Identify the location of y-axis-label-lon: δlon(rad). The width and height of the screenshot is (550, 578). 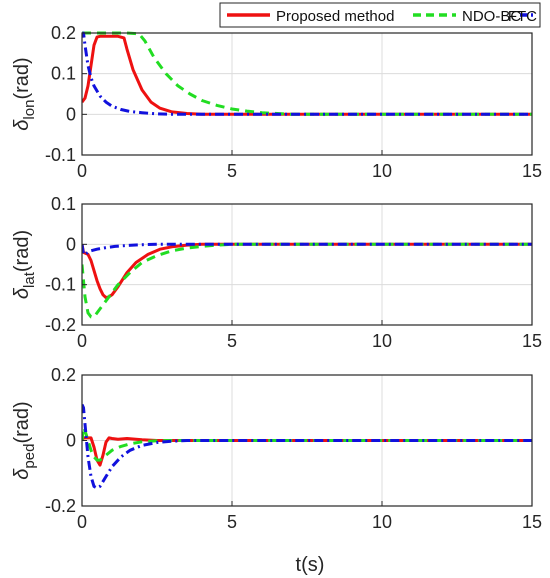
(24, 93).